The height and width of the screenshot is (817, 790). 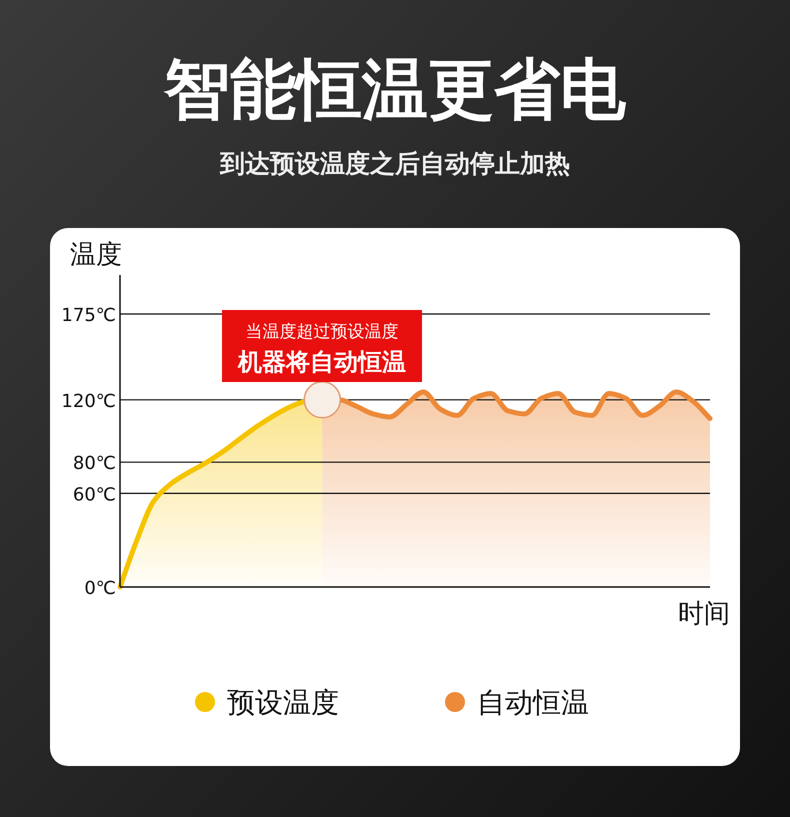 I want to click on x-axis-title: 时间, so click(x=704, y=614).